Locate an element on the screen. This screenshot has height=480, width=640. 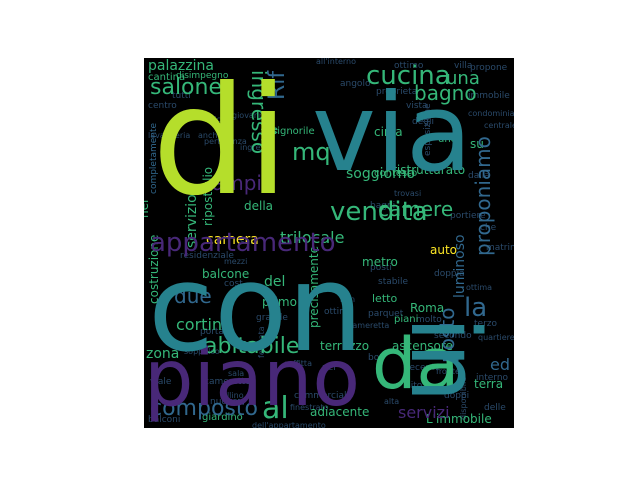
cloud-word: al is located at coordinates (275, 408).